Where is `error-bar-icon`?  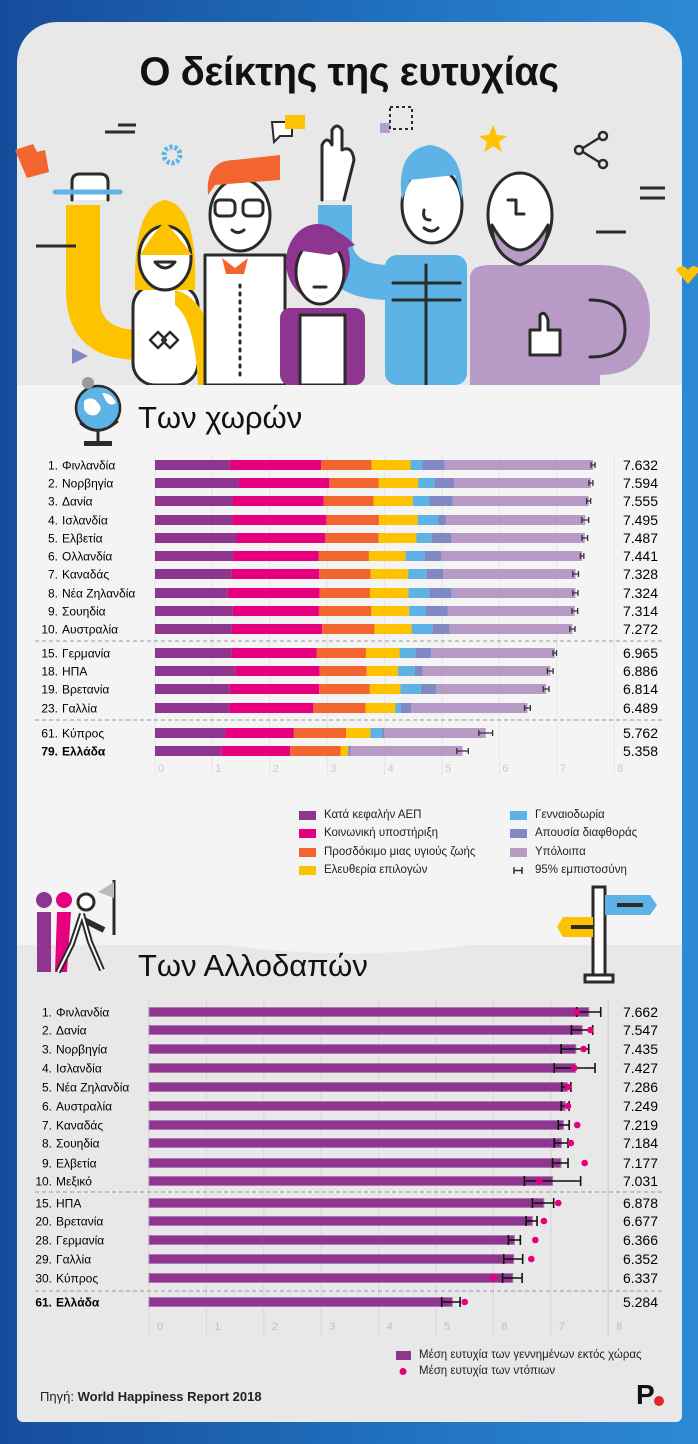 error-bar-icon is located at coordinates (518, 870).